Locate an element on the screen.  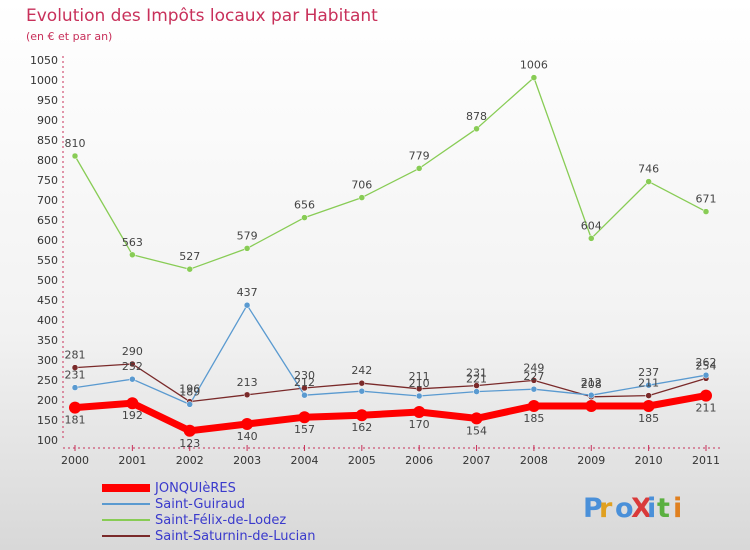
y-tick-label: 350 is located at coordinates (47, 340).